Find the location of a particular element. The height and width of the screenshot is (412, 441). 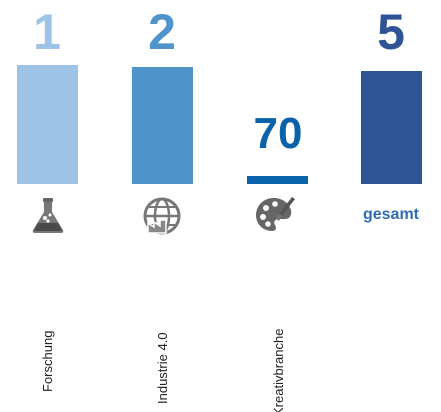

palette-brush-icon is located at coordinates (275, 214).